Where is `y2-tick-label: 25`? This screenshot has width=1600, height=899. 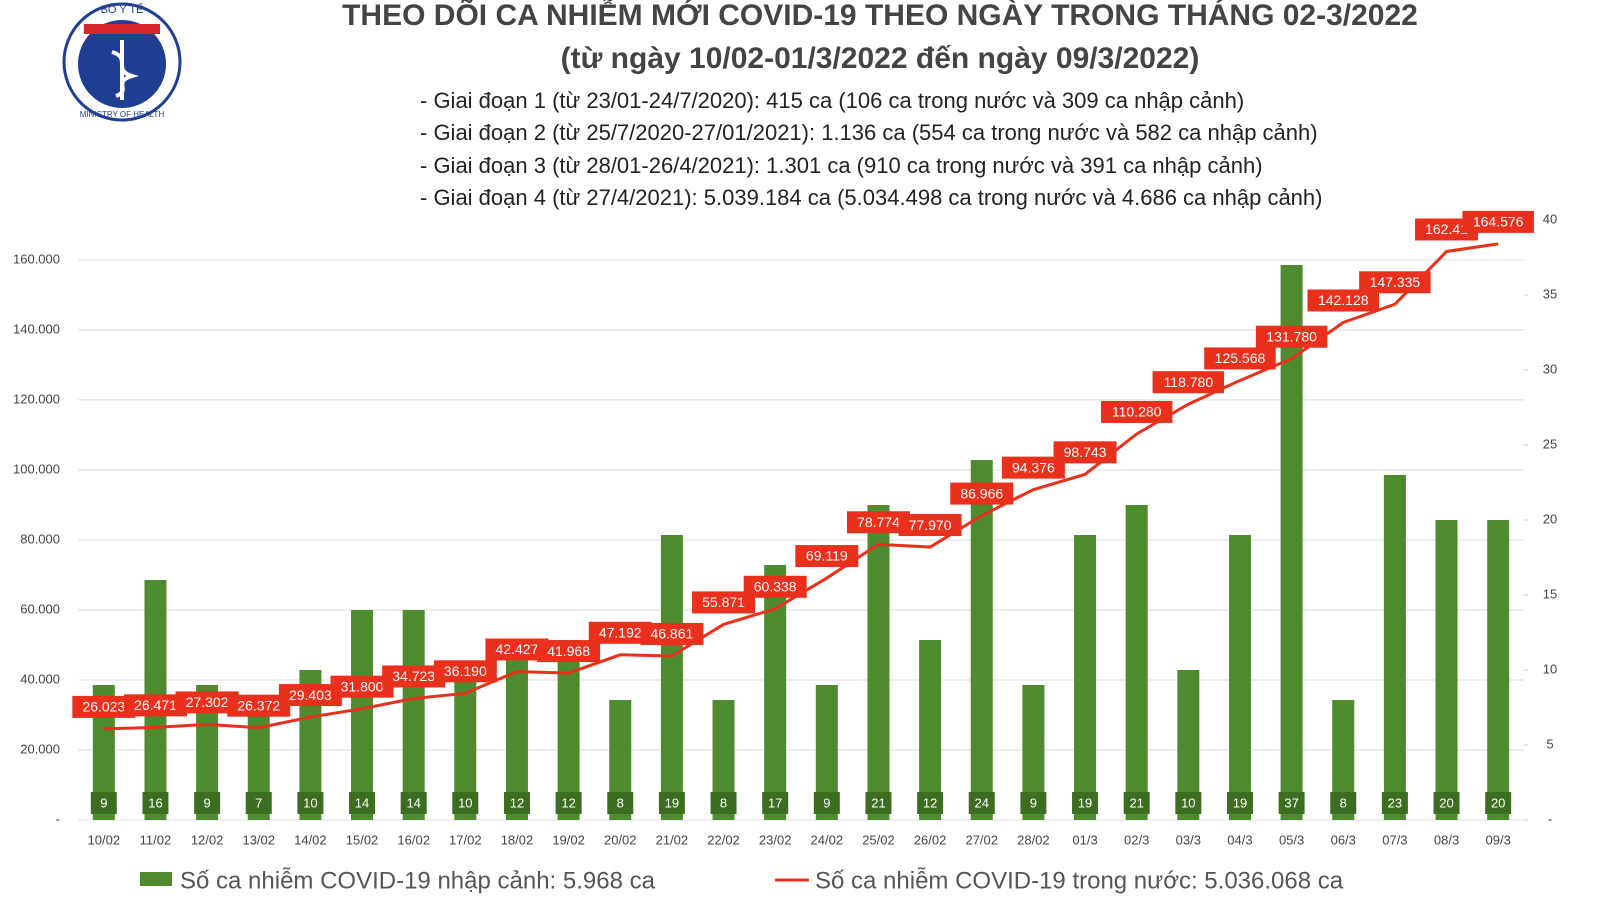
y2-tick-label: 25 is located at coordinates (1550, 443).